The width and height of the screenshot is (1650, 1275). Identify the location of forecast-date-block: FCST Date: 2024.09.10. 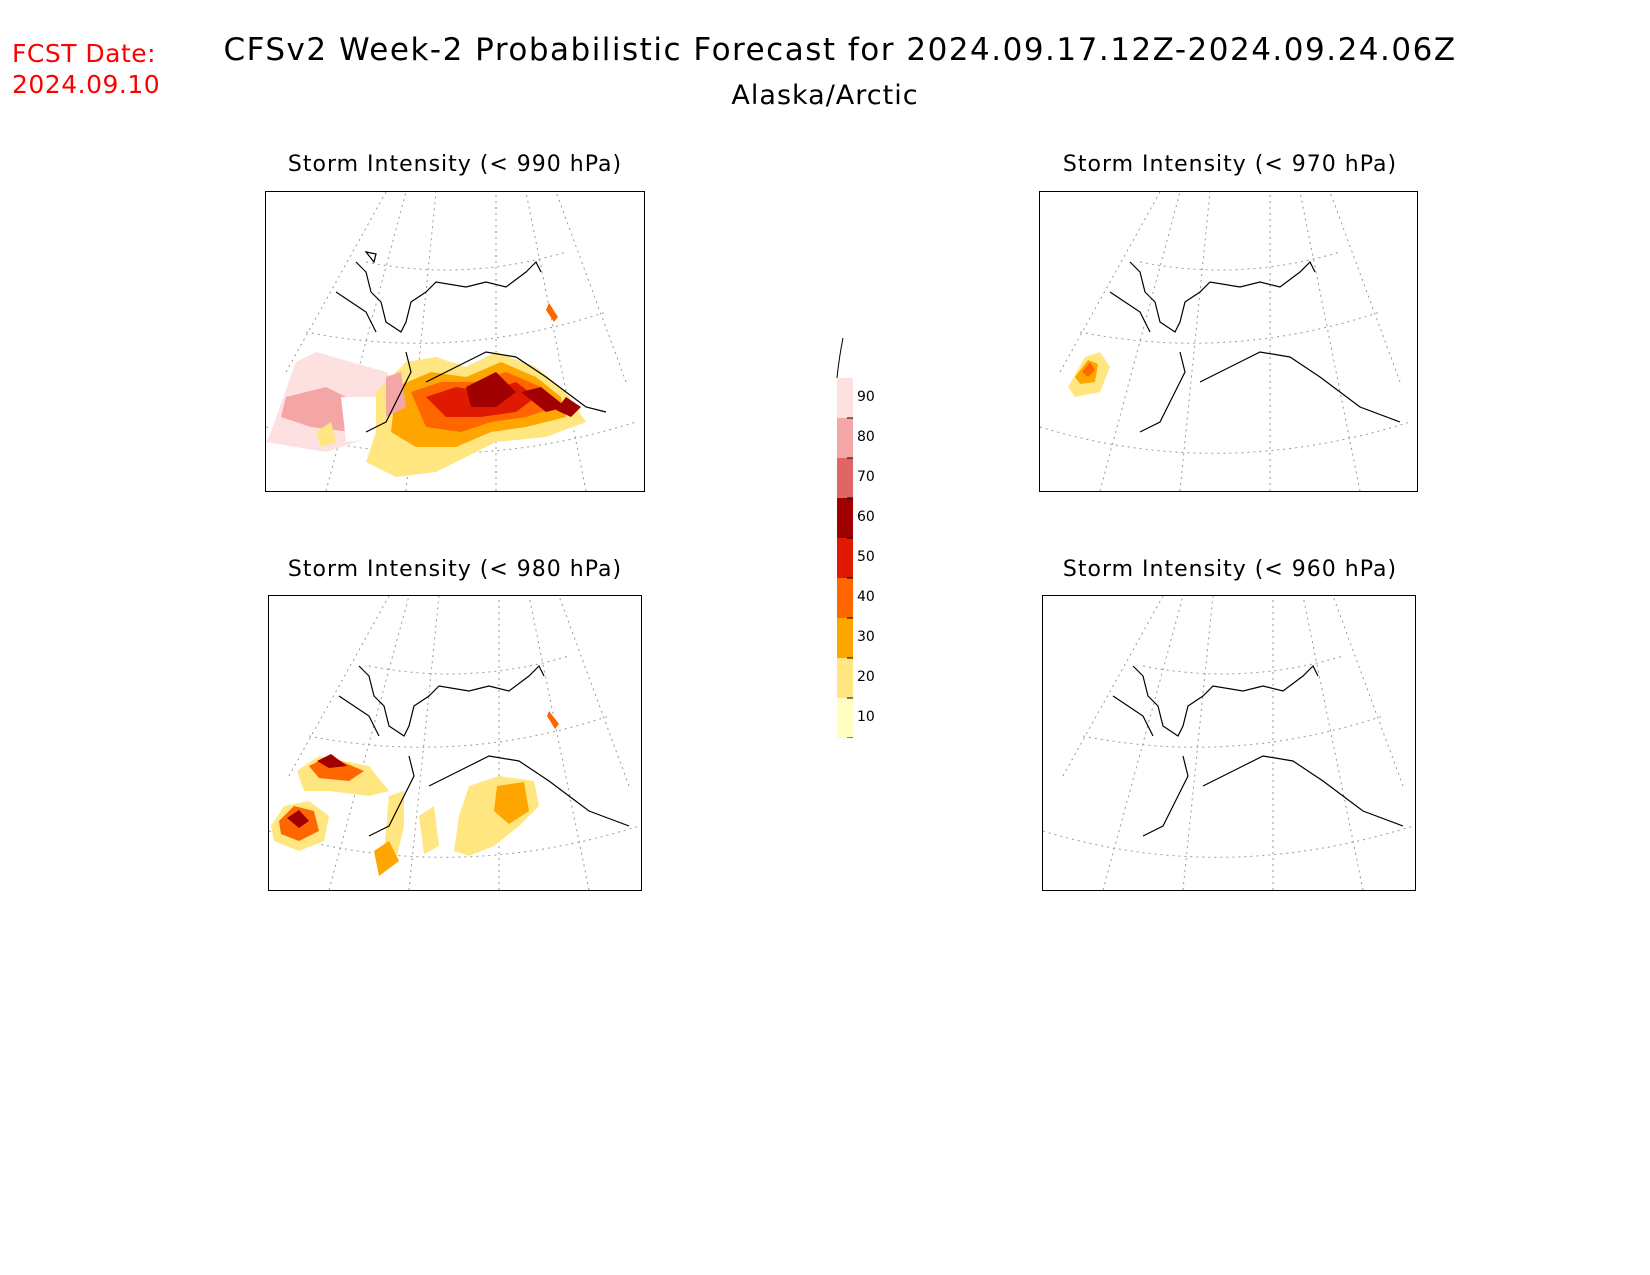
(86, 69).